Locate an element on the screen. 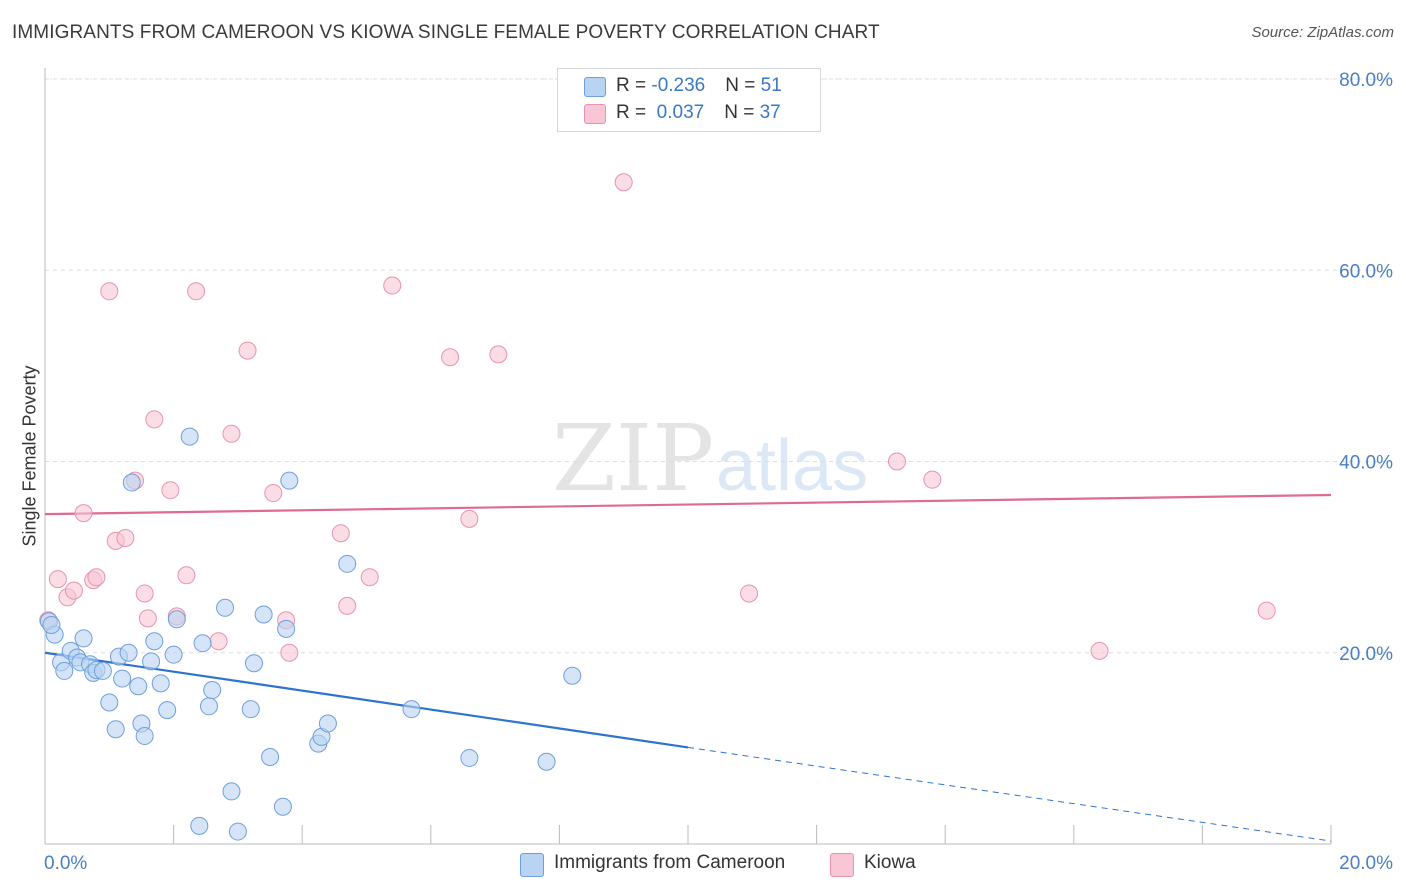  watermark-atlas: atlas is located at coordinates (792, 466).